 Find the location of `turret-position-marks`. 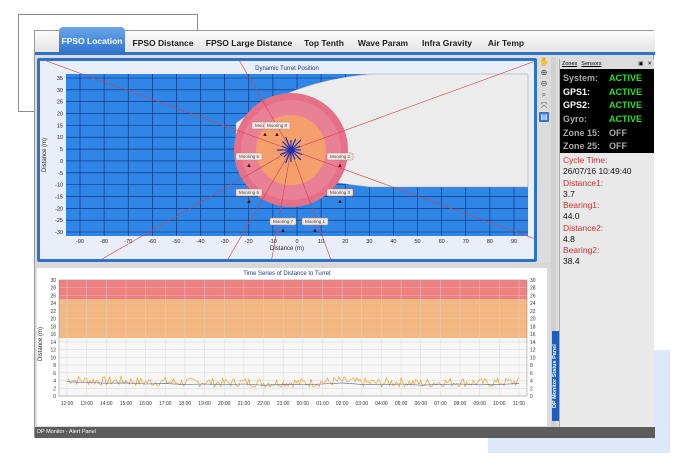

turret-position-marks is located at coordinates (290, 150).